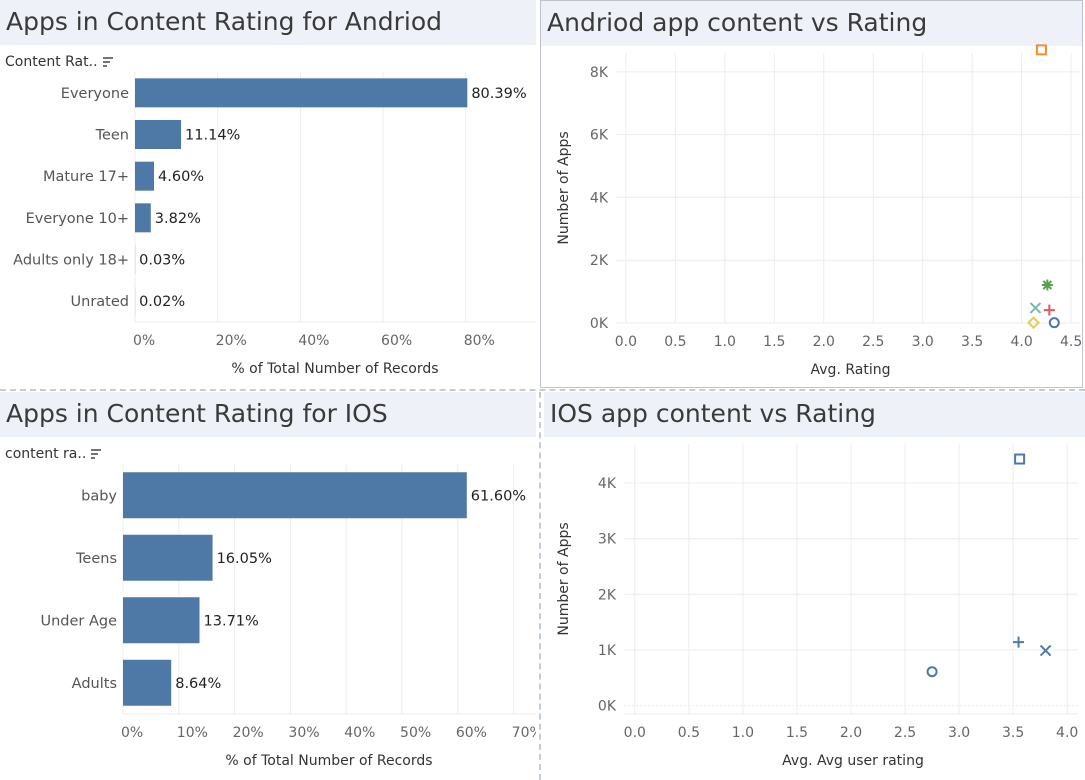 This screenshot has height=780, width=1085. Describe the element at coordinates (1071, 342) in the screenshot. I see `x-tick-label: 4.5` at that location.